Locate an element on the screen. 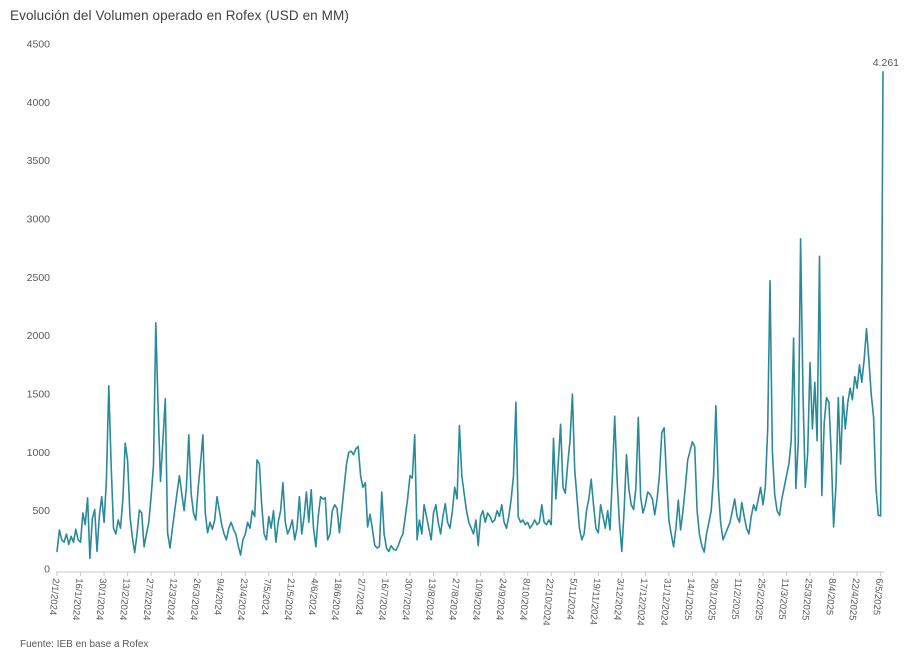  svg-text: 27/2/2024 is located at coordinates (147, 599).